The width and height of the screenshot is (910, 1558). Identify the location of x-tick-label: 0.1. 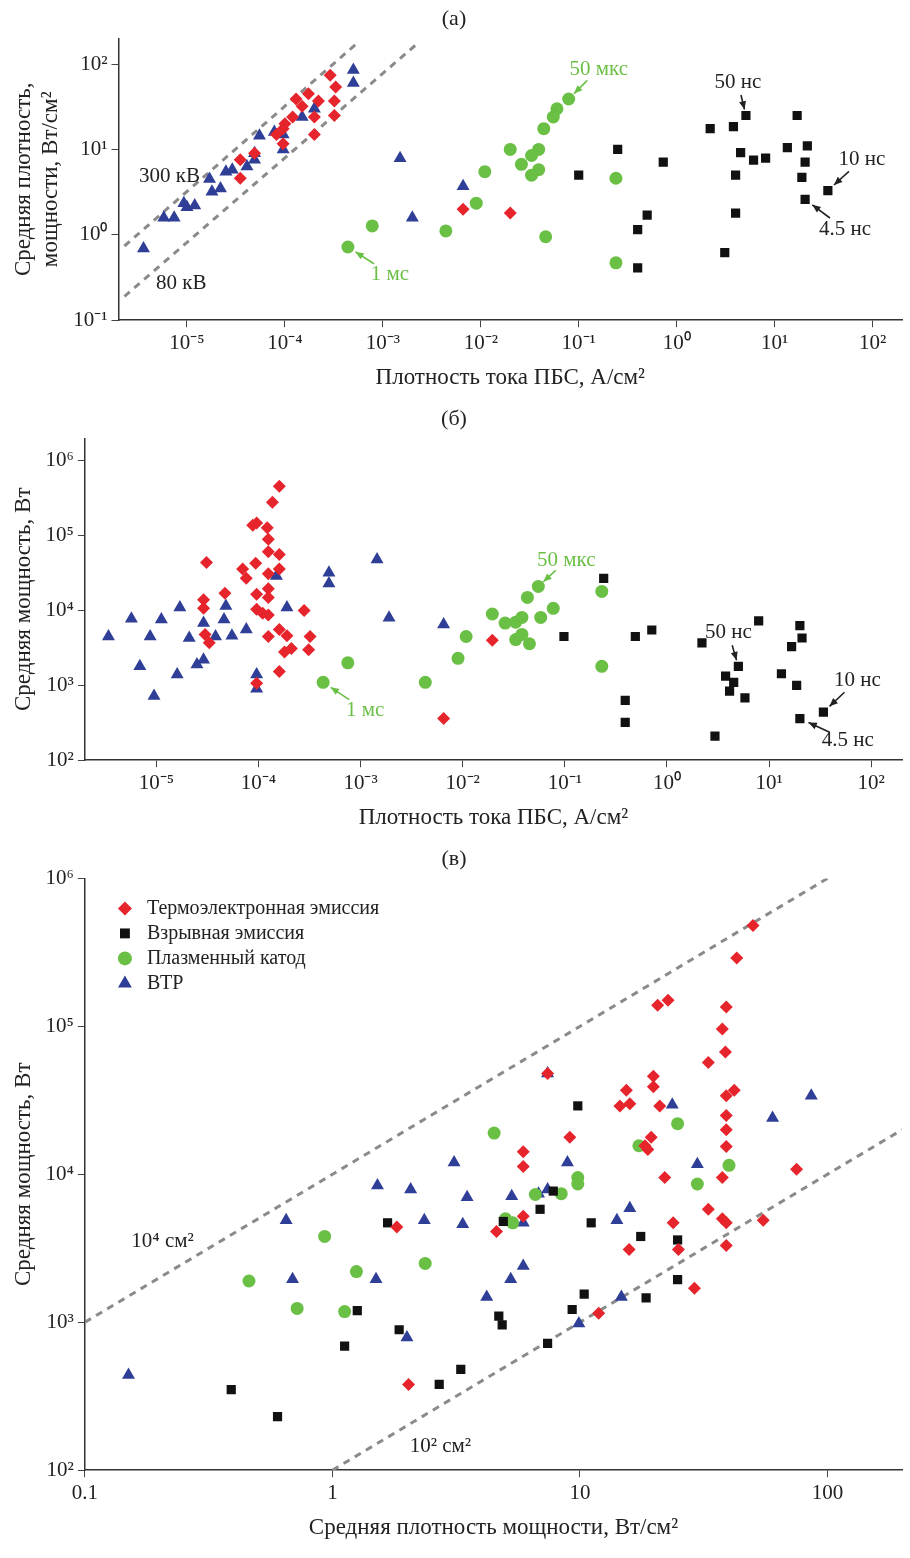
(85, 1492).